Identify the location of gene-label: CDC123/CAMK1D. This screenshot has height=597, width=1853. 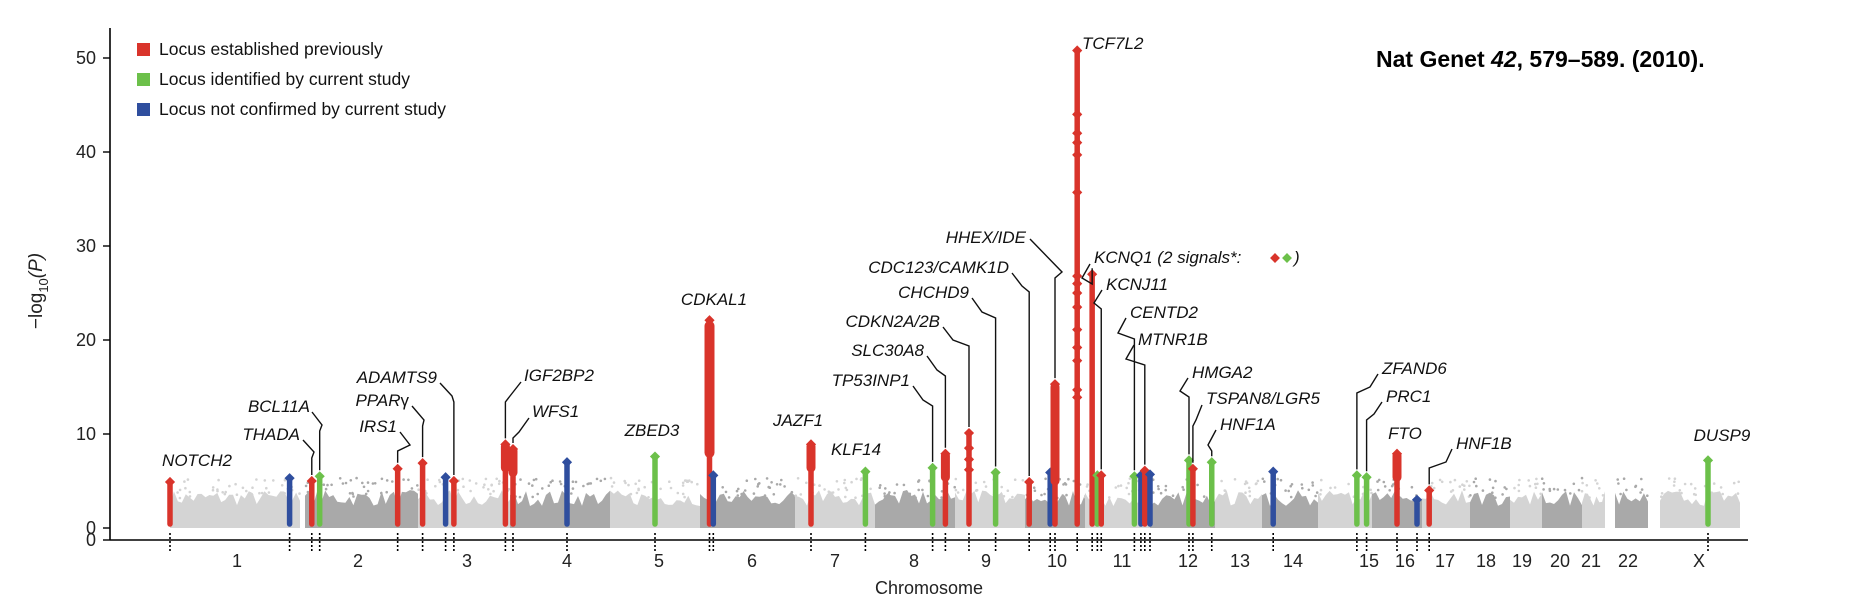
(938, 267).